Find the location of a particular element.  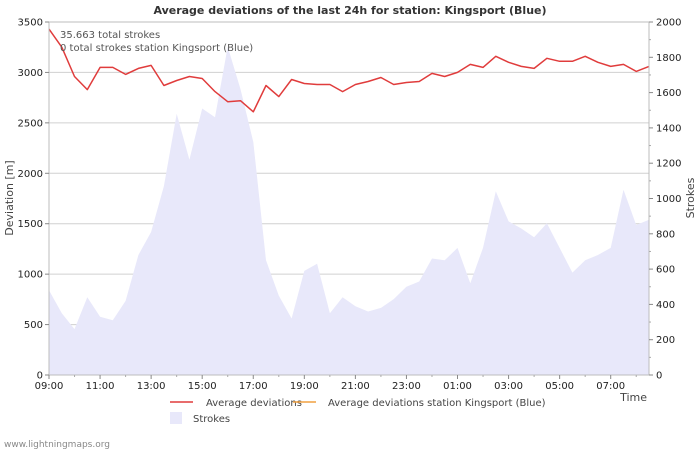

x-tick-label: 13:00 is located at coordinates (151, 386).